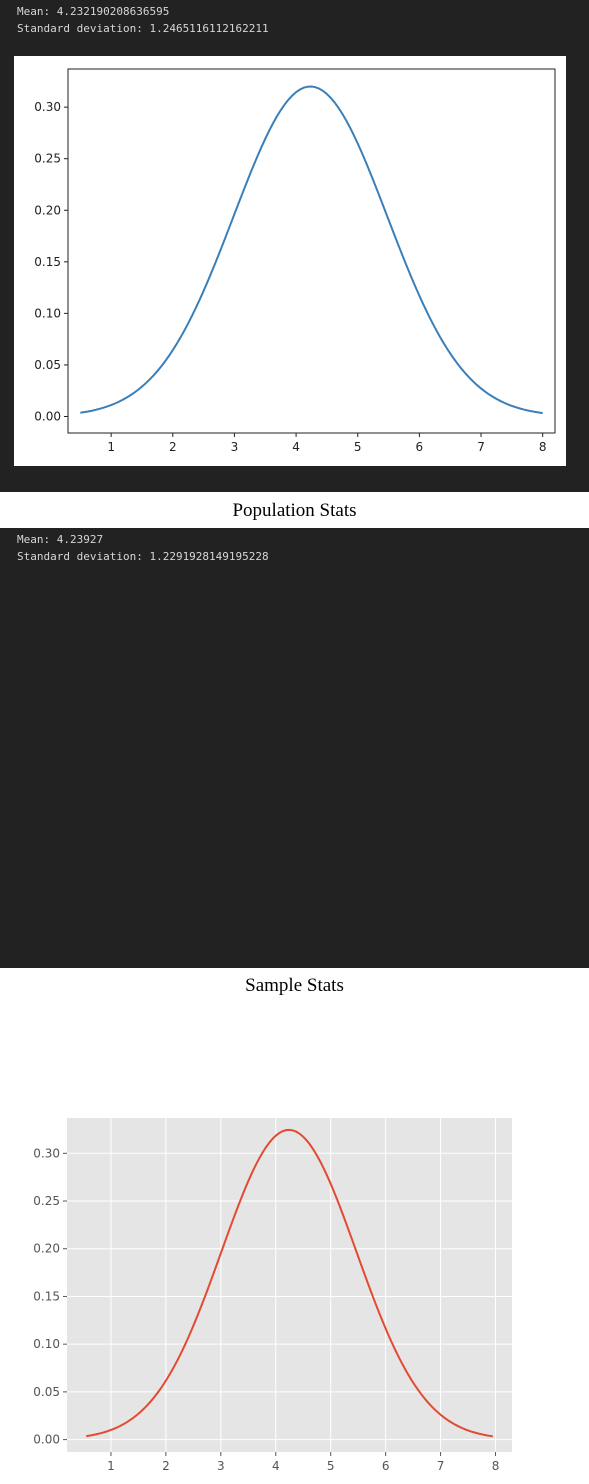 This screenshot has width=589, height=1484. Describe the element at coordinates (93, 11) in the screenshot. I see `population-mean-text: Mean: 4.232190208636595` at that location.